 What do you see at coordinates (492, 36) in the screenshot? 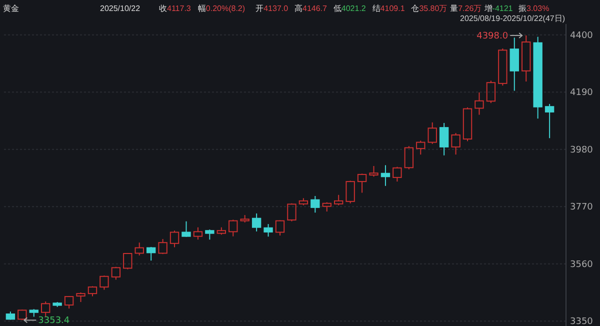
I see `annotation: 4398.0` at bounding box center [492, 36].